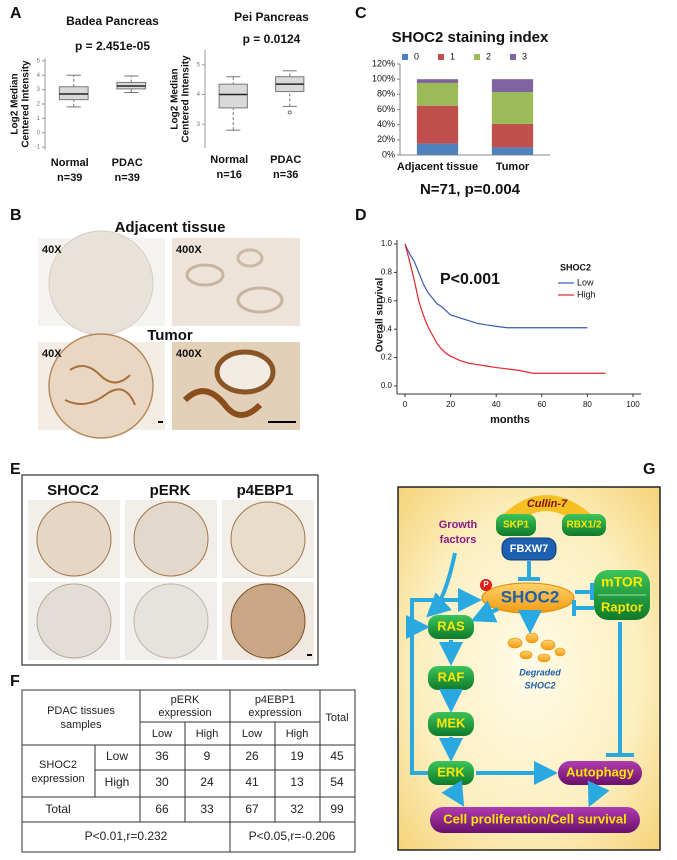 Image resolution: width=677 pixels, height=860 pixels. What do you see at coordinates (39, 105) in the screenshot?
I see `y-tick-label: 2` at bounding box center [39, 105].